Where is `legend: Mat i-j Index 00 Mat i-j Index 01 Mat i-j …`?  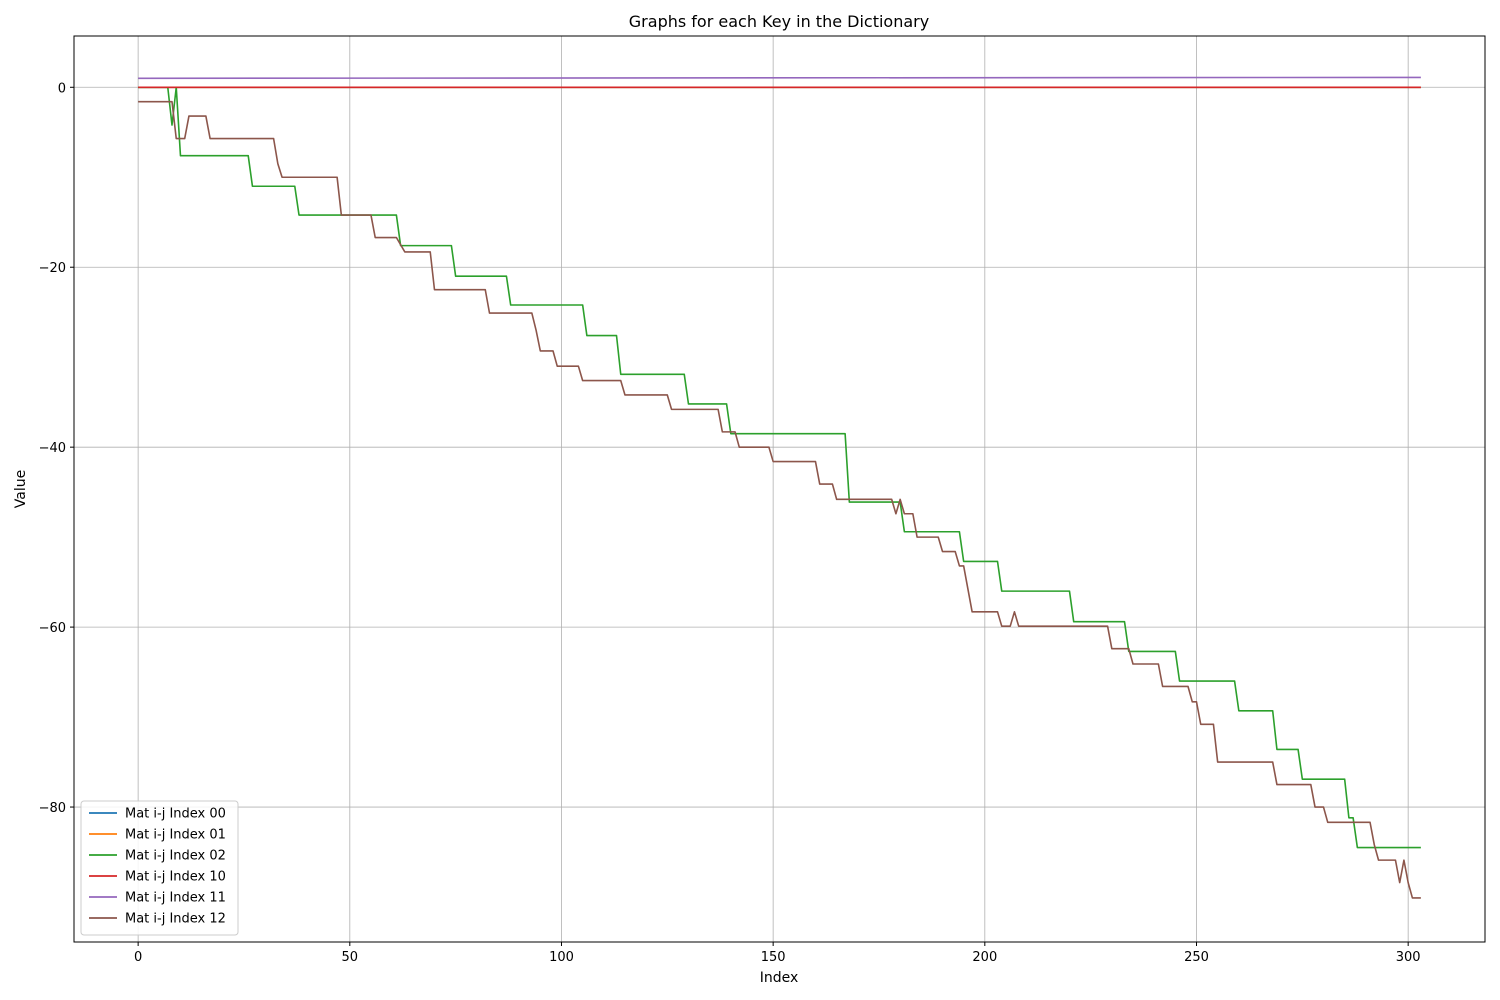
legend: Mat i-j Index 00 Mat i-j Index 01 Mat i-j … is located at coordinates (159, 868).